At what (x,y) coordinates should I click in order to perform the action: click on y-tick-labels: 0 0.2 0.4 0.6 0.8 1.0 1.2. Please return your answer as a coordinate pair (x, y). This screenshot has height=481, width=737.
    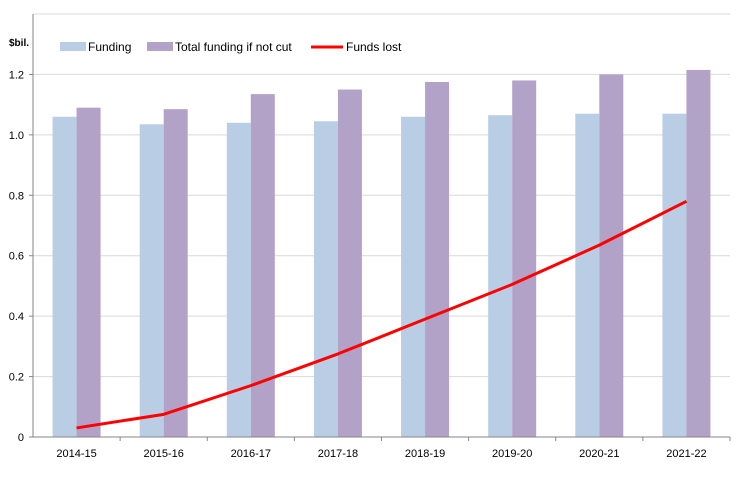
    Looking at the image, I should click on (21, 256).